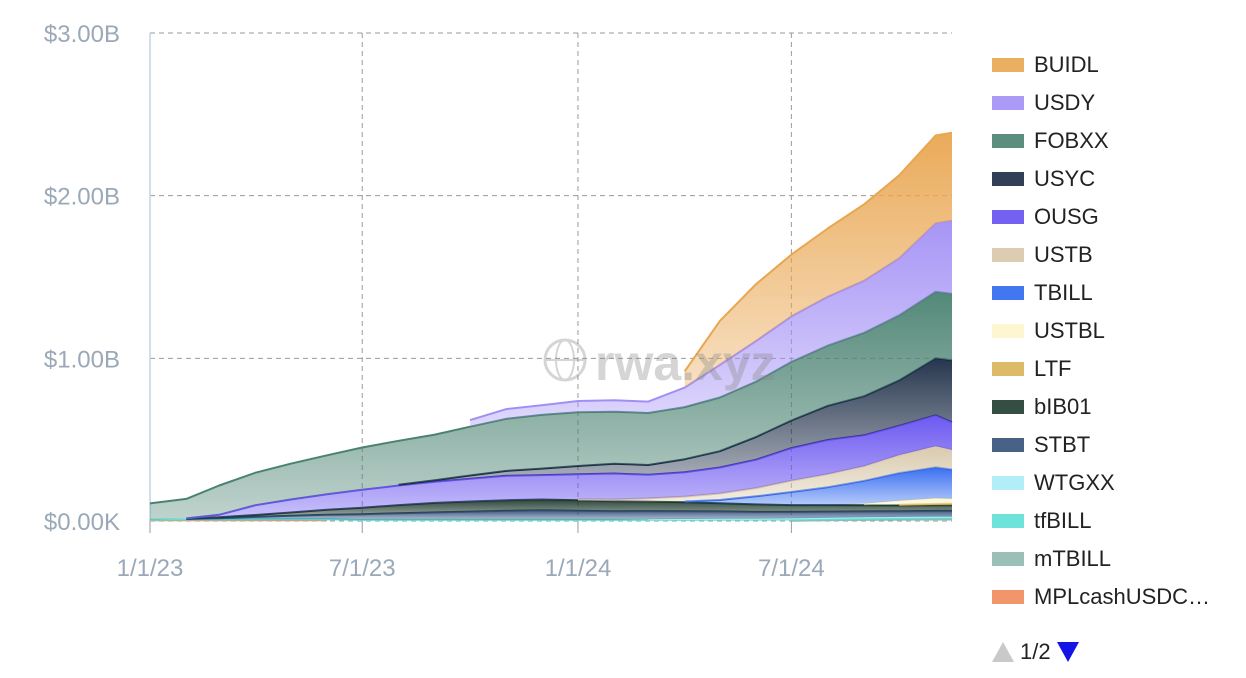 The height and width of the screenshot is (678, 1246). I want to click on legend-item: USTBL, so click(1048, 330).